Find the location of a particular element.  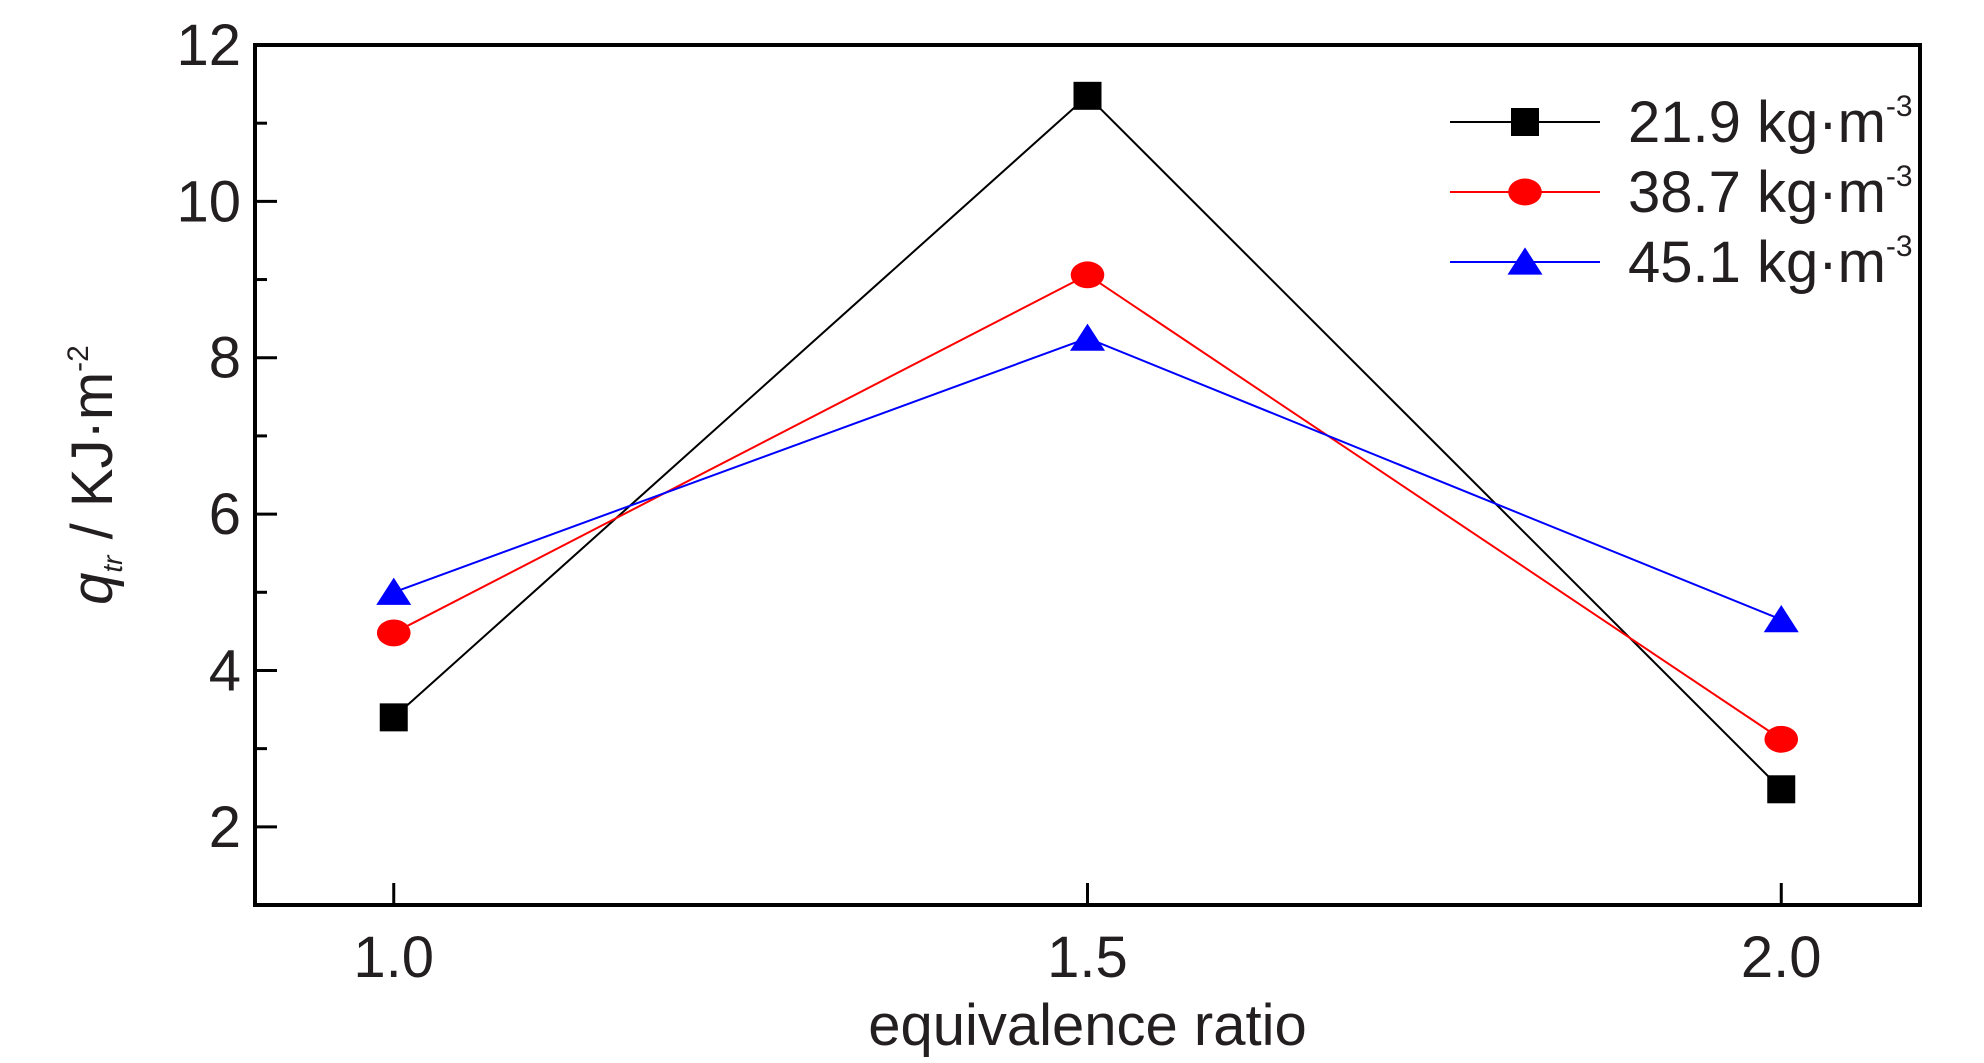

legend-item: 38.7 kg·m-3 is located at coordinates (1681, 192).